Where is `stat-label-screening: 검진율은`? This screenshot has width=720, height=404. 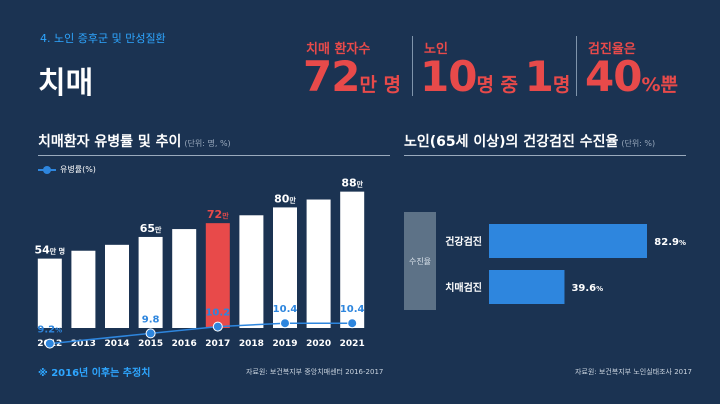 stat-label-screening: 검진율은 is located at coordinates (612, 49).